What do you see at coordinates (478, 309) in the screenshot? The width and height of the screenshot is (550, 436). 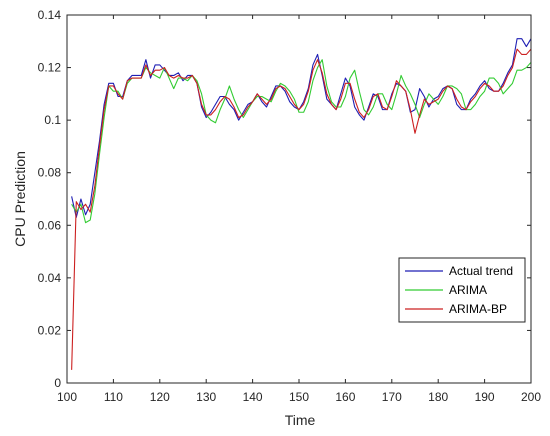 I see `legend-label: ARIMA-BP` at bounding box center [478, 309].